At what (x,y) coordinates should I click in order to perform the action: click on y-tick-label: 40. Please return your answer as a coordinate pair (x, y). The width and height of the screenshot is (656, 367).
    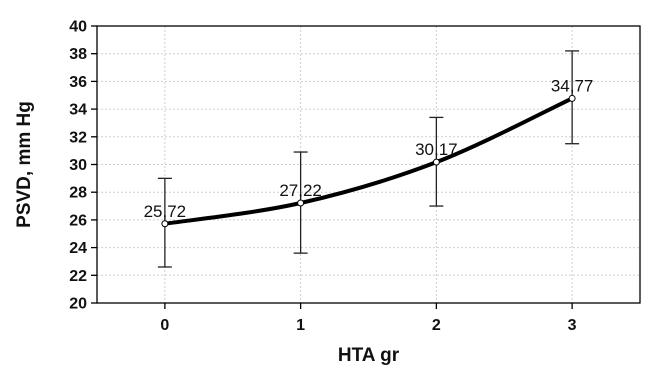
    Looking at the image, I should click on (78, 27).